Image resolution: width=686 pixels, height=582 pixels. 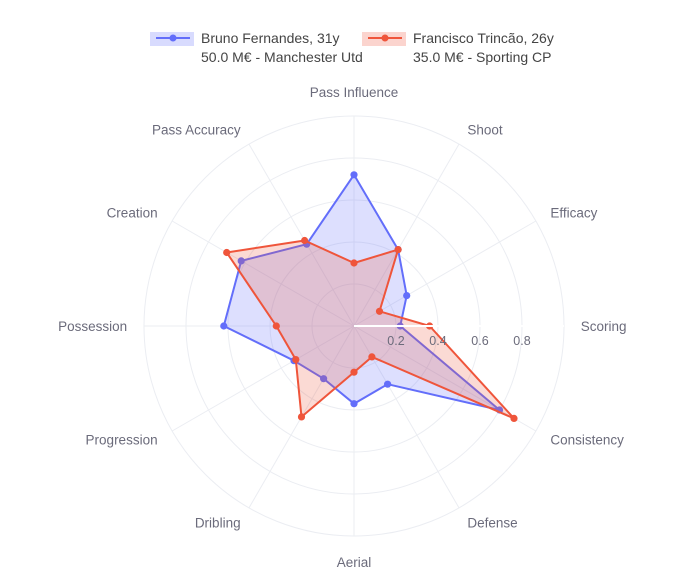 What do you see at coordinates (406, 235) in the screenshot?
I see `spoke-shoot` at bounding box center [406, 235].